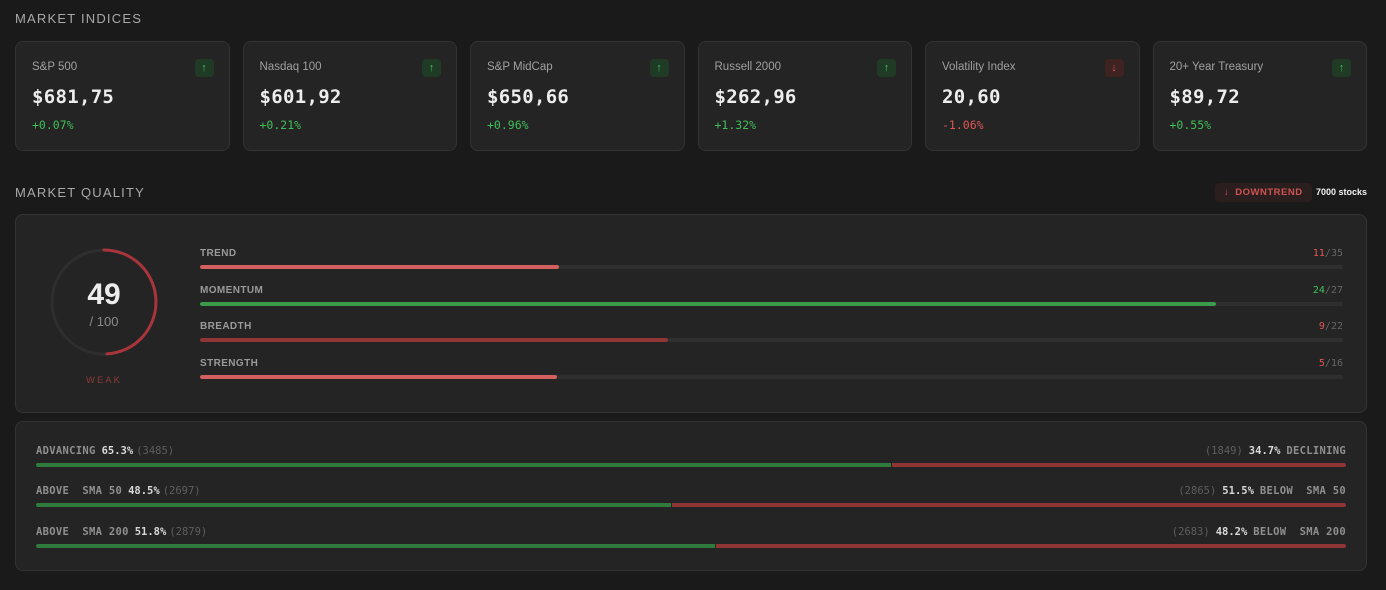 The width and height of the screenshot is (1386, 590). I want to click on metric-value: 5, so click(1321, 363).